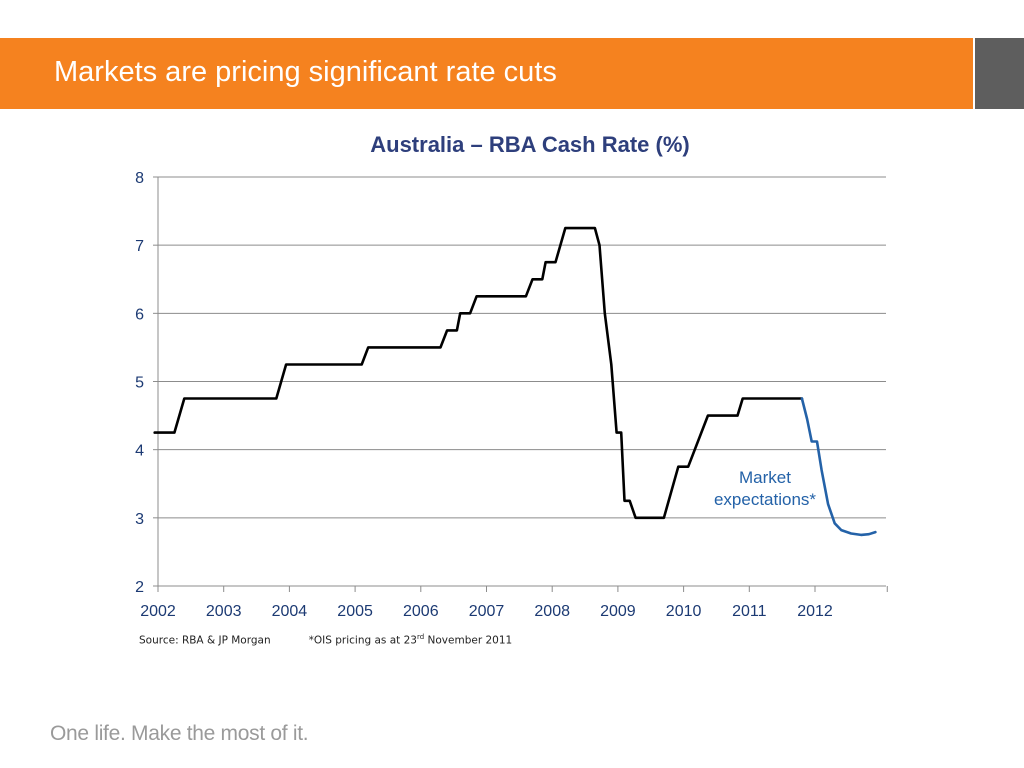  What do you see at coordinates (815, 611) in the screenshot?
I see `x-tick-label-2012: 2012` at bounding box center [815, 611].